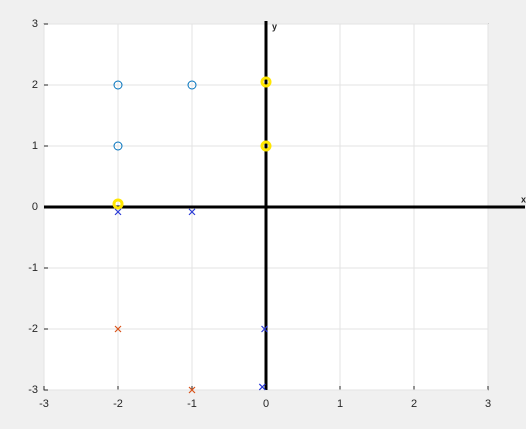 This screenshot has height=429, width=526. What do you see at coordinates (33, 329) in the screenshot?
I see `y-tick-label: -2` at bounding box center [33, 329].